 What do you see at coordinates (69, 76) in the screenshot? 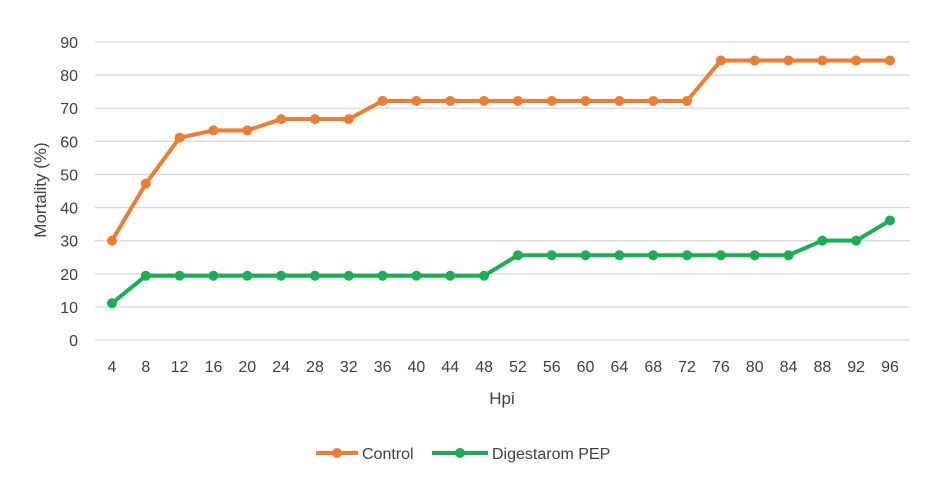
I see `y-tick-label: 80` at bounding box center [69, 76].